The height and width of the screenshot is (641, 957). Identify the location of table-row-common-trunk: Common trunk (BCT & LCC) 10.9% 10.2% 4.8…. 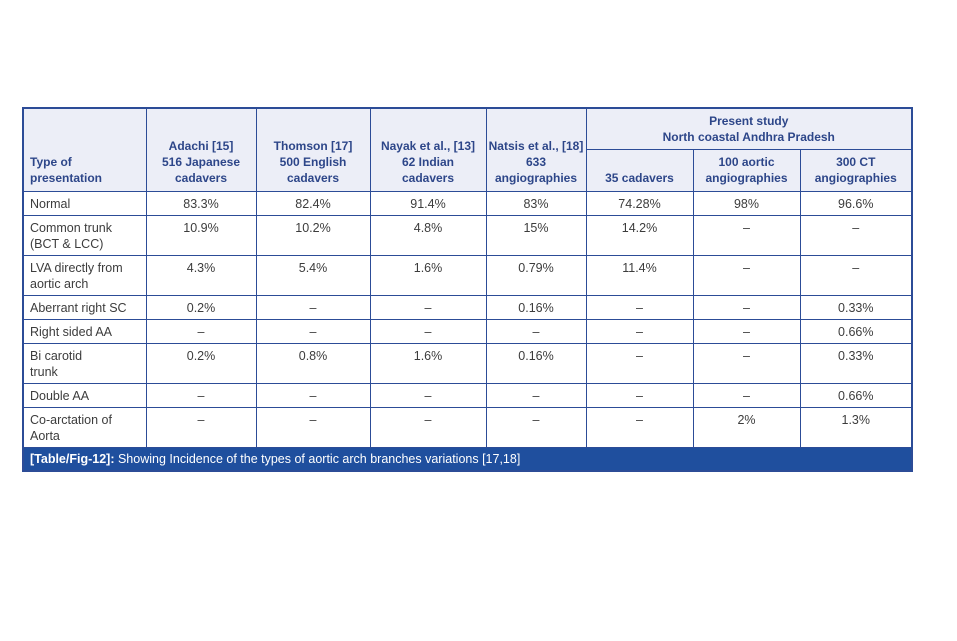
(467, 235).